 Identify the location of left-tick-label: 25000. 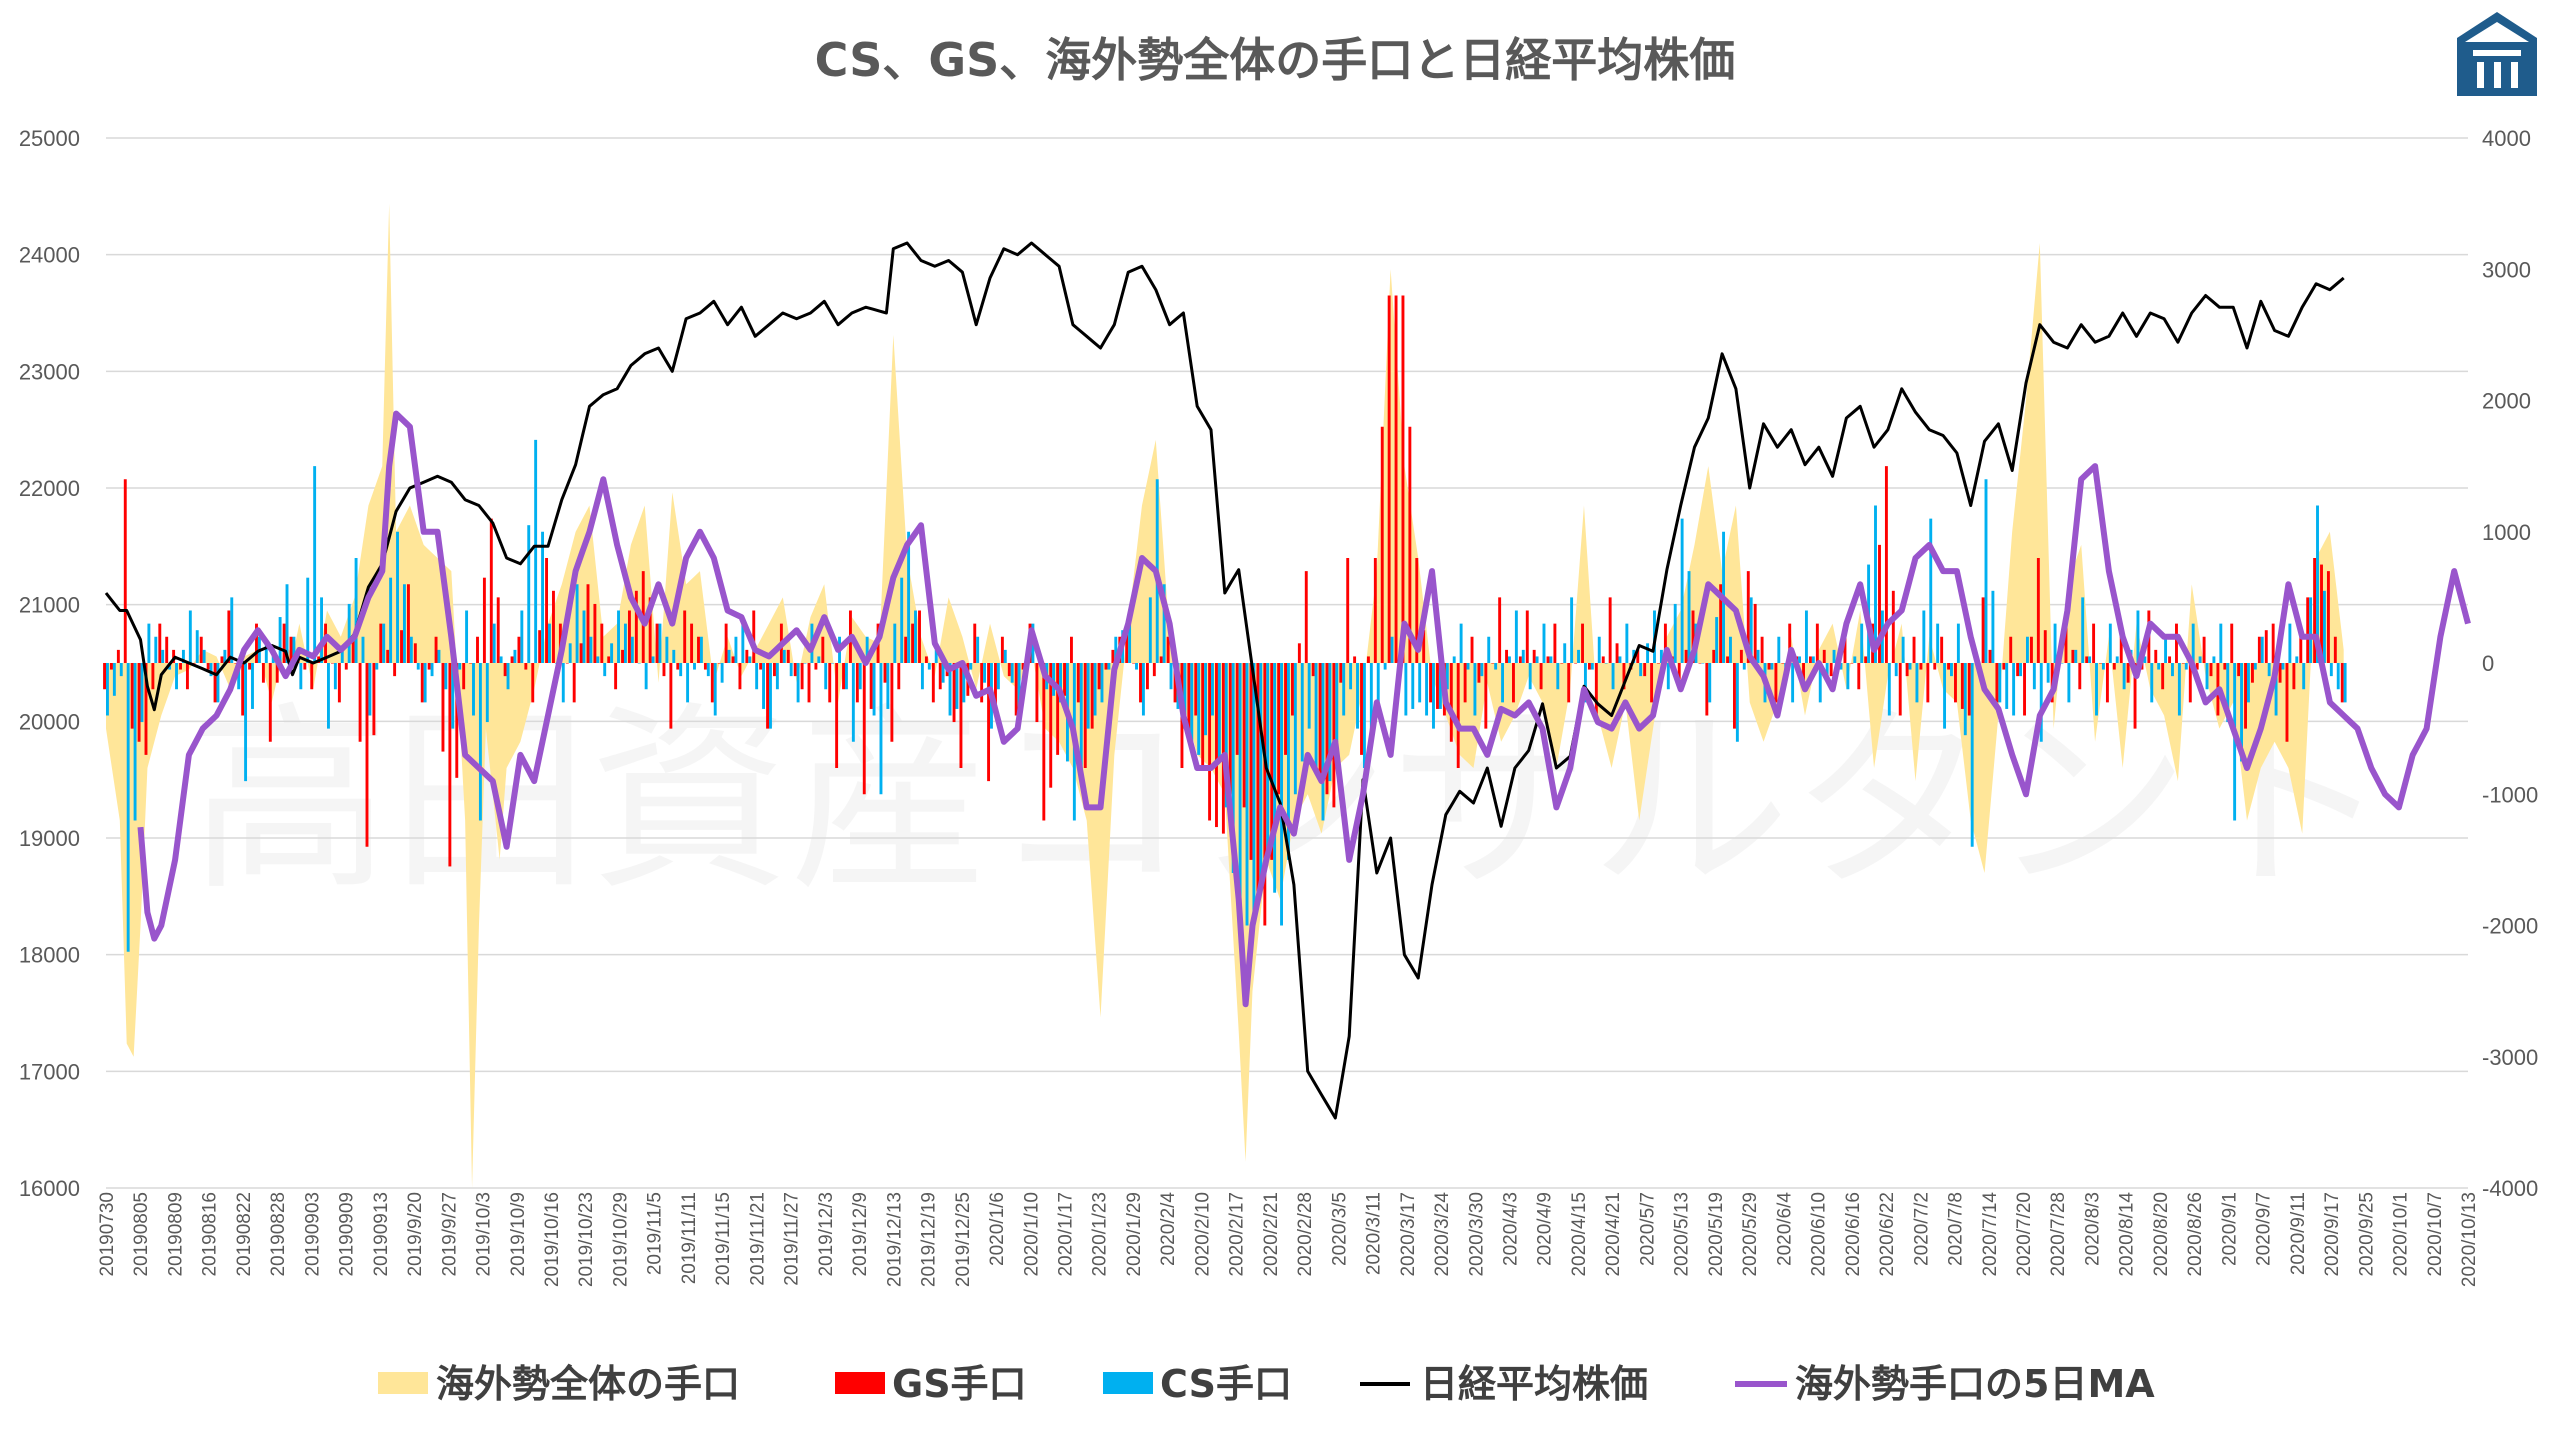
(49, 138).